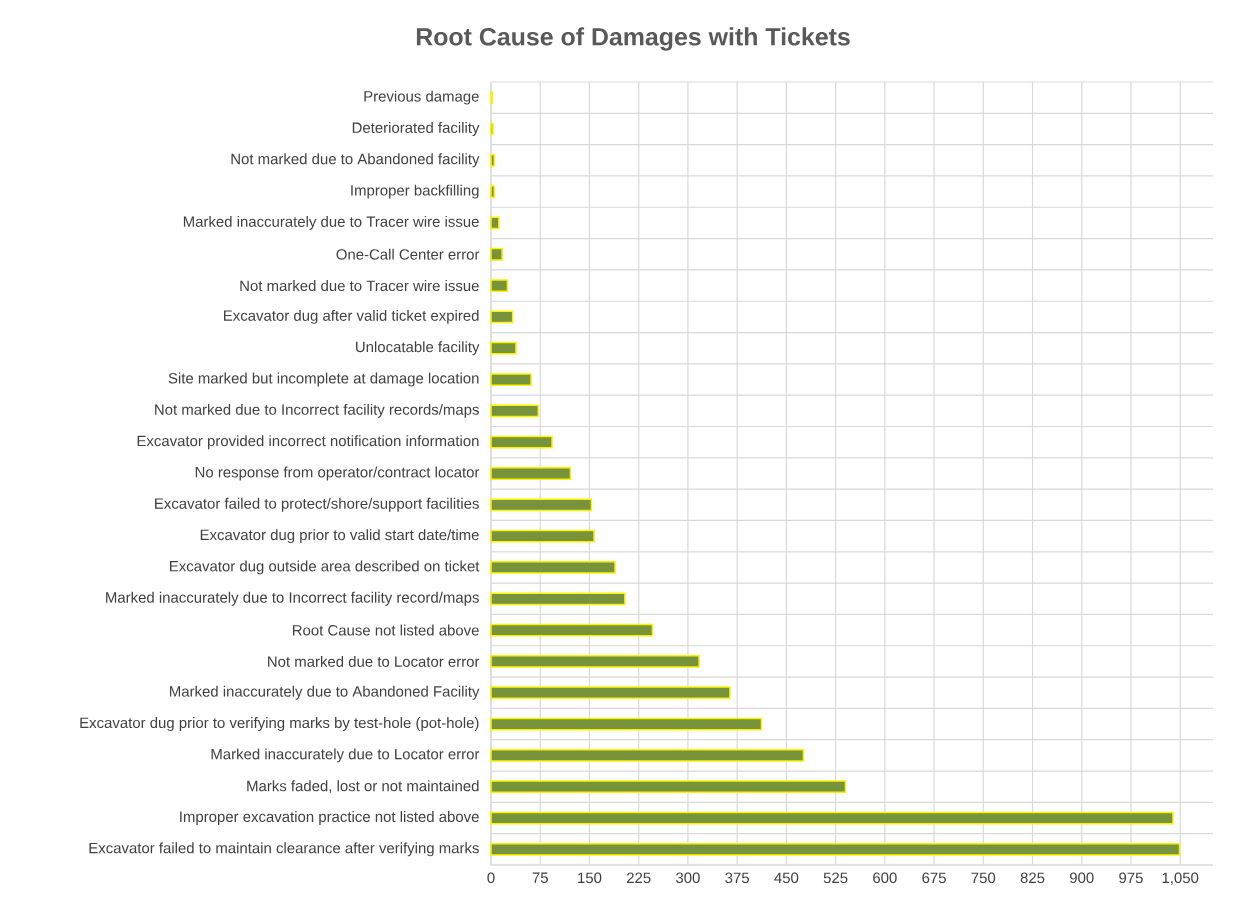 This screenshot has width=1252, height=907. What do you see at coordinates (408, 254) in the screenshot?
I see `y-tick-label: One-Call Center error` at bounding box center [408, 254].